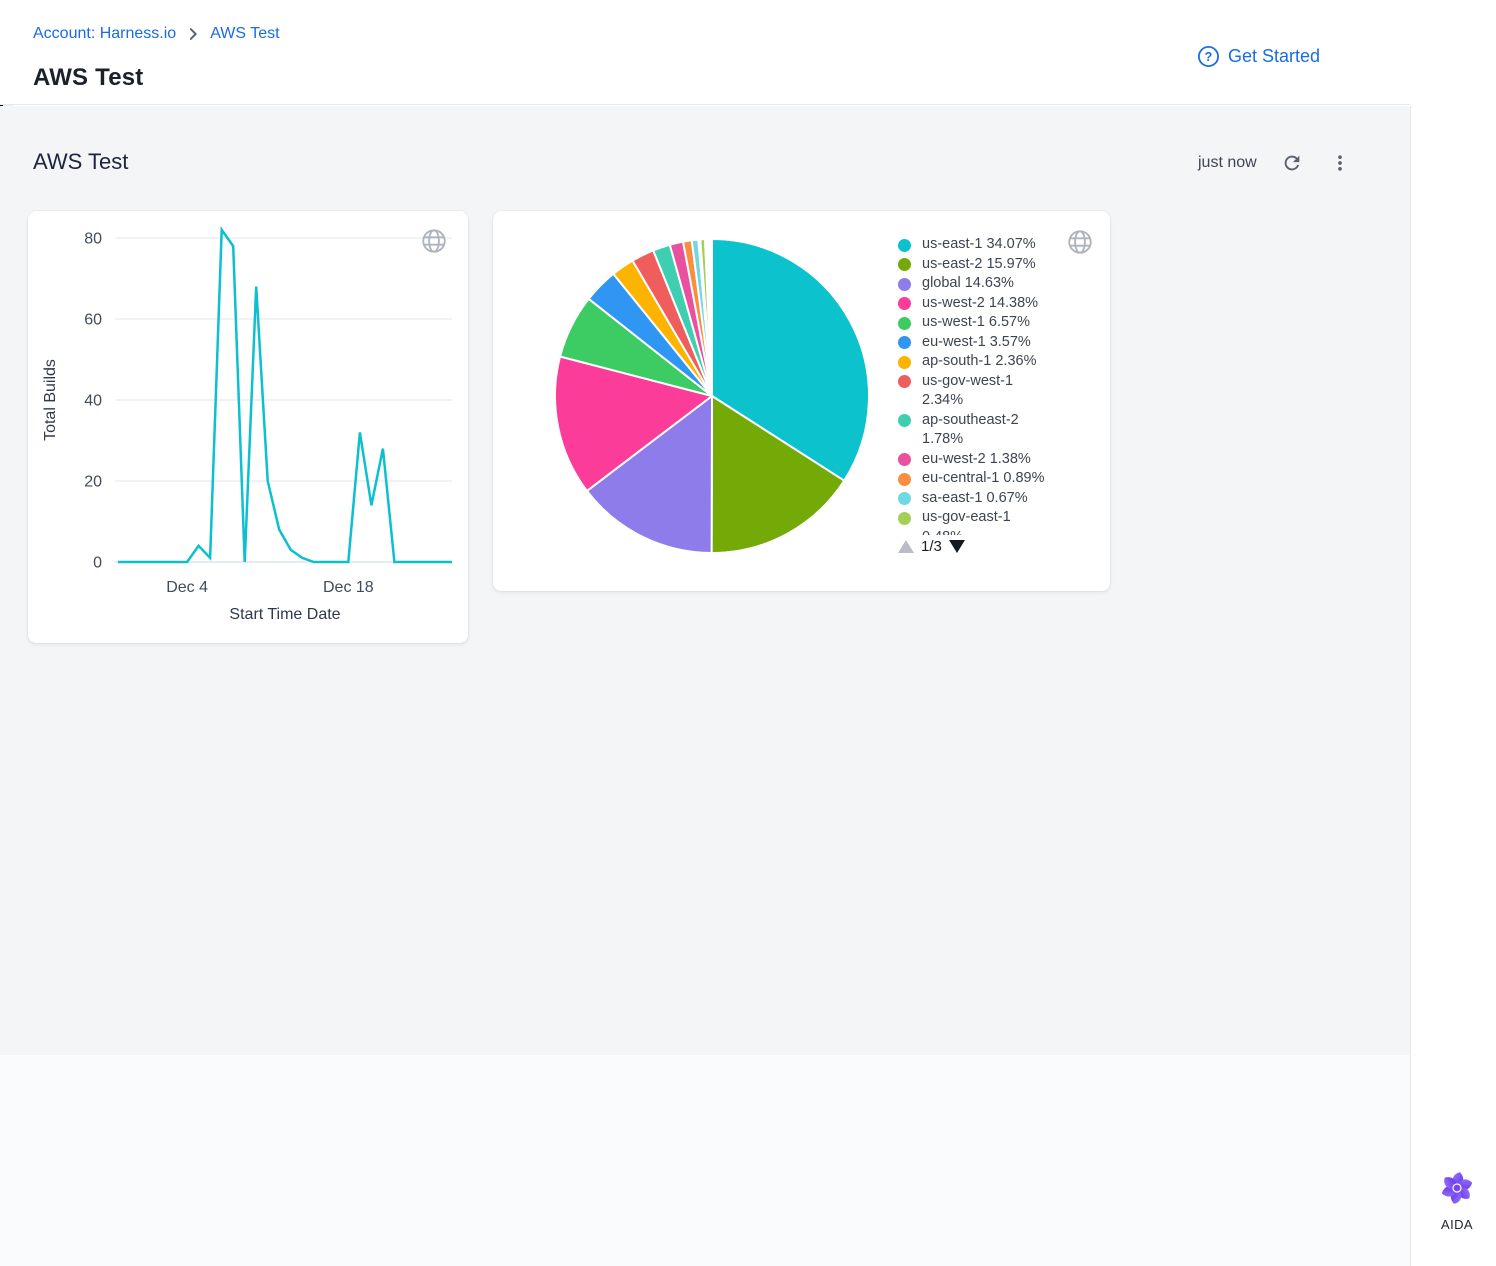 The image size is (1496, 1266). Describe the element at coordinates (979, 244) in the screenshot. I see `legend-label: us-east-1 34.07%` at that location.